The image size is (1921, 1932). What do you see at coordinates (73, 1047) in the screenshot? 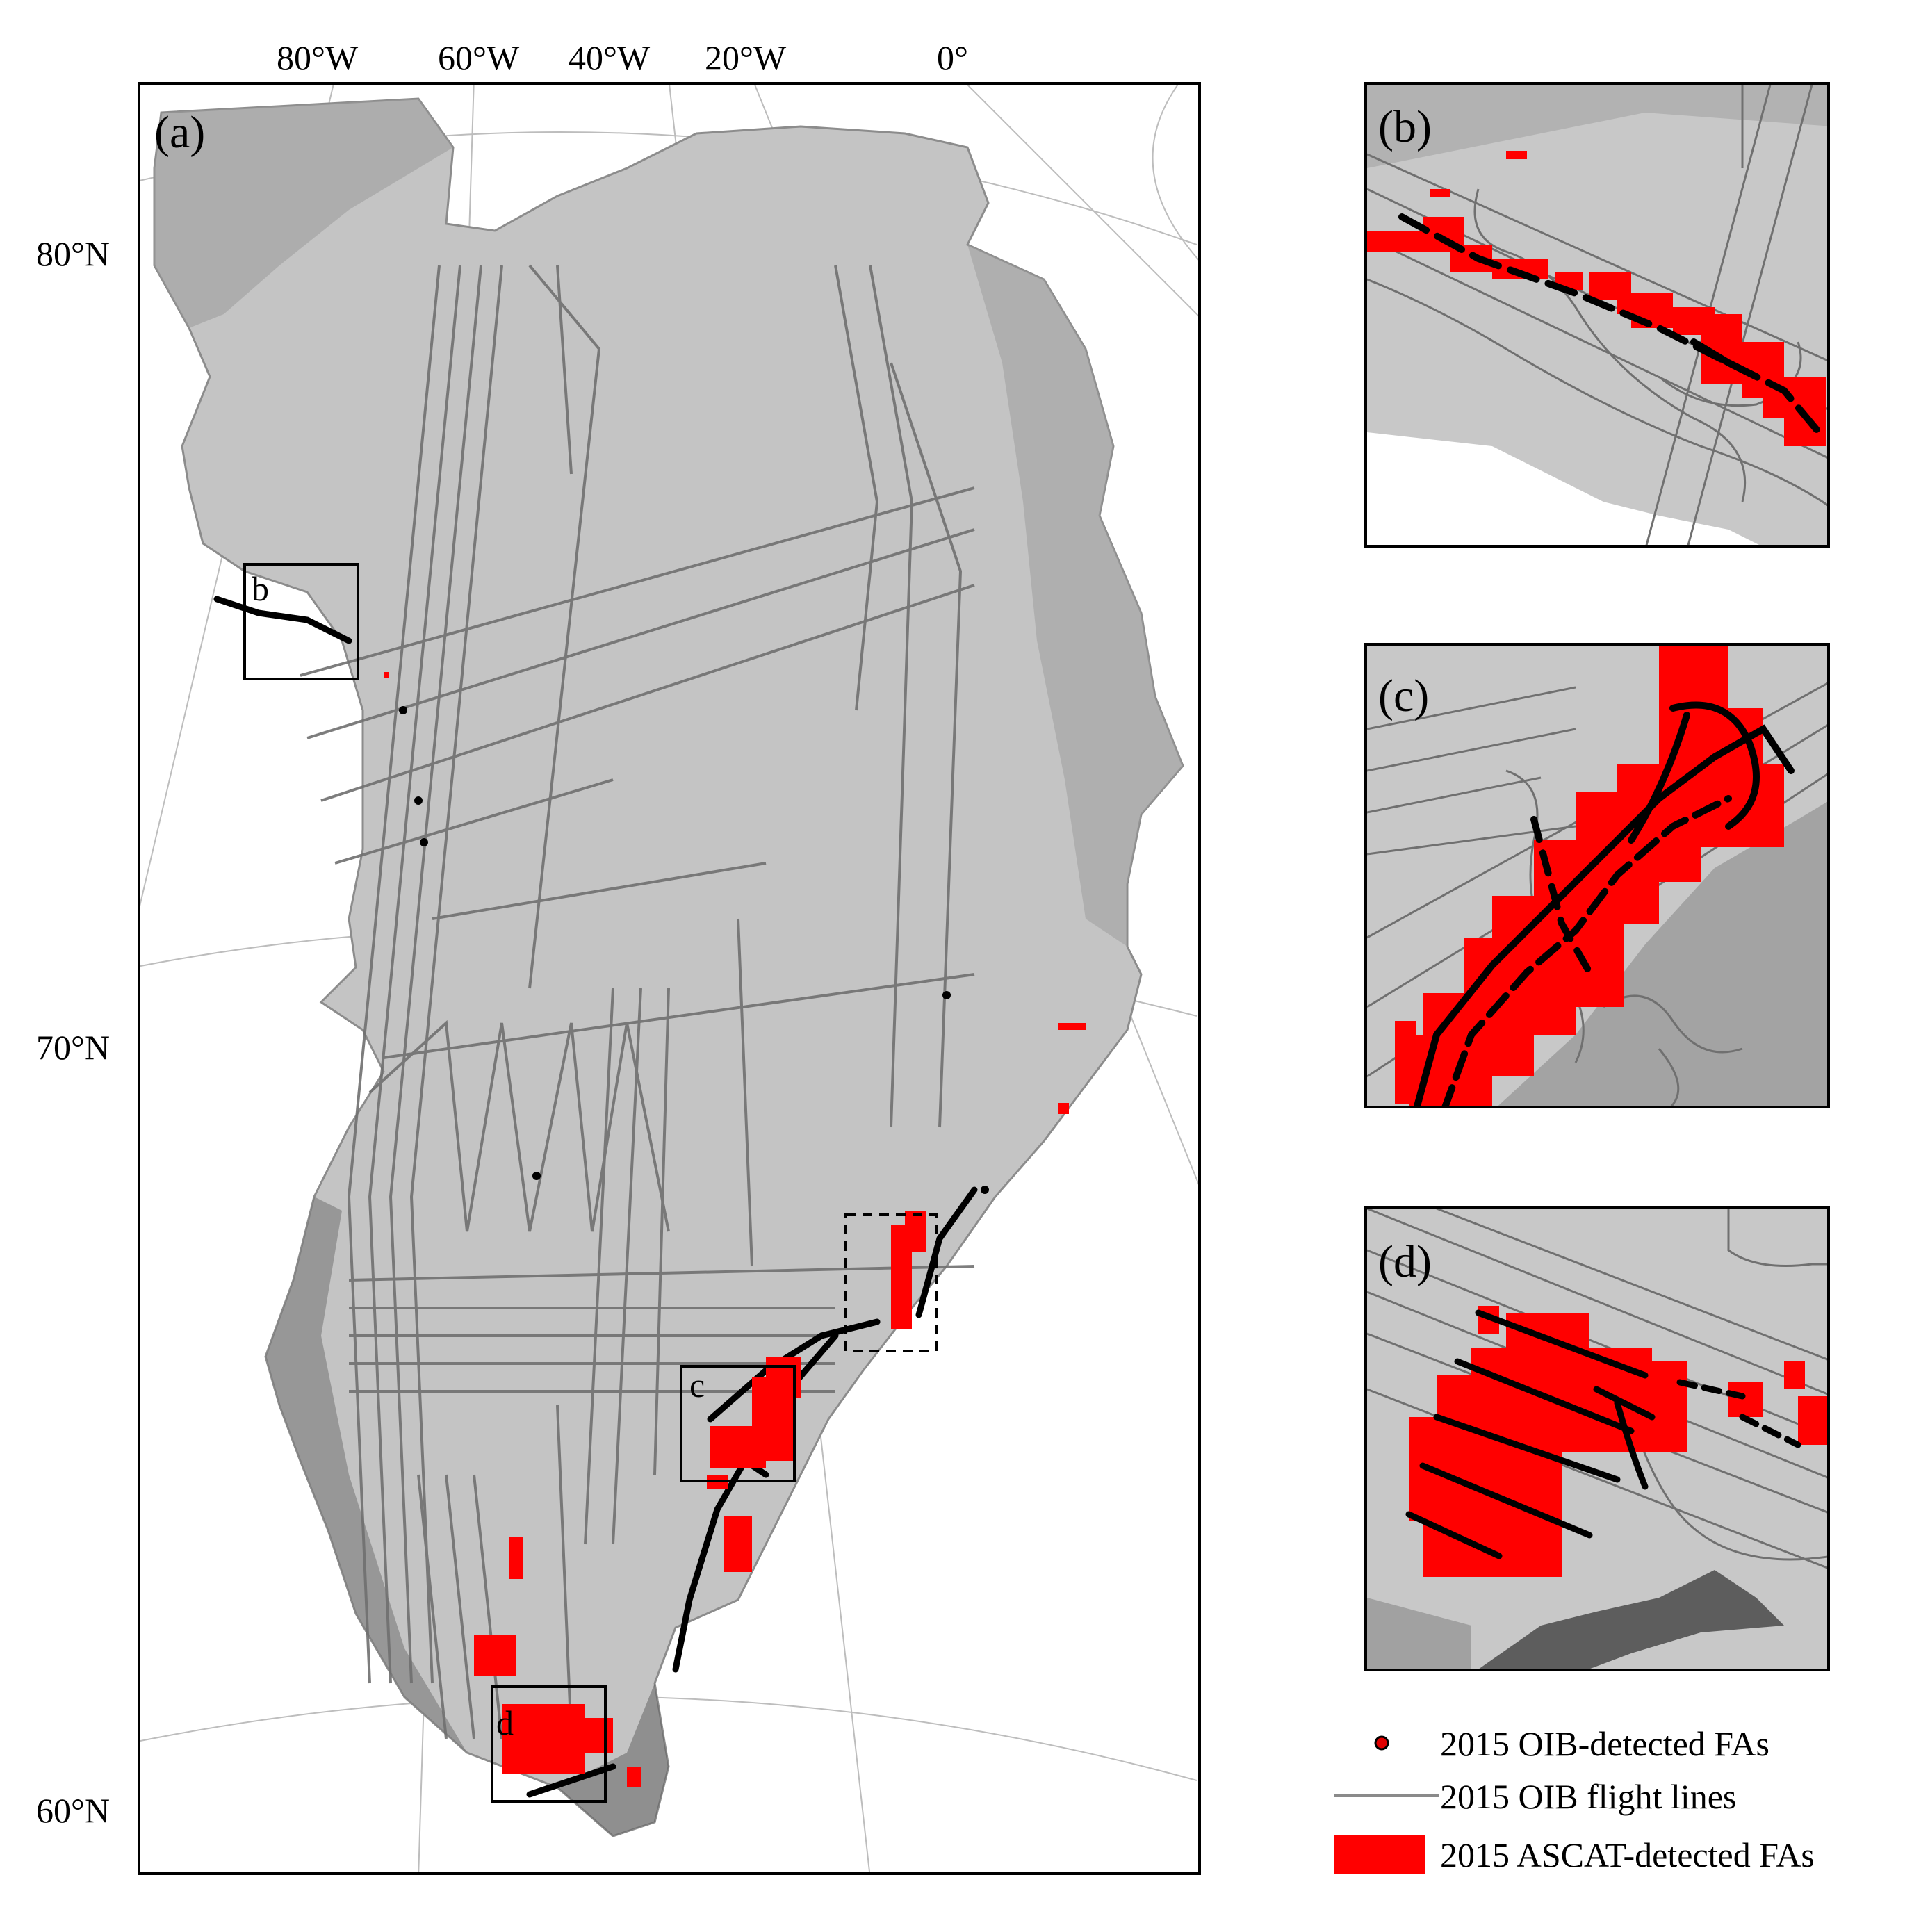
I see `lat-label-70n: 70°N` at bounding box center [73, 1047].